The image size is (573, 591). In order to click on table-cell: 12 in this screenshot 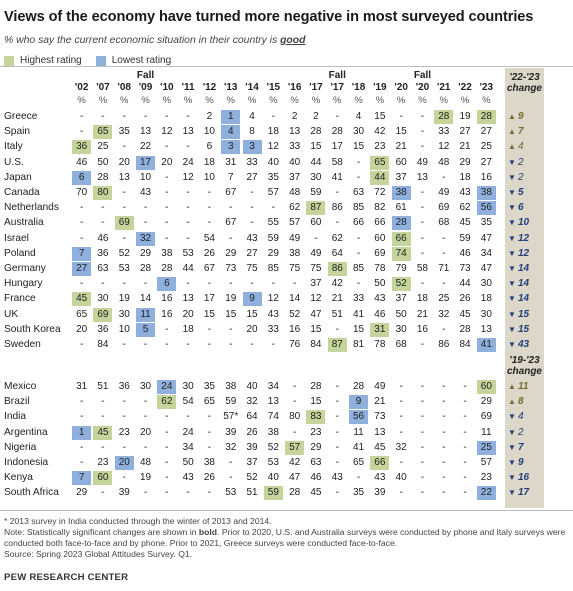, I will do `click(273, 147)`.